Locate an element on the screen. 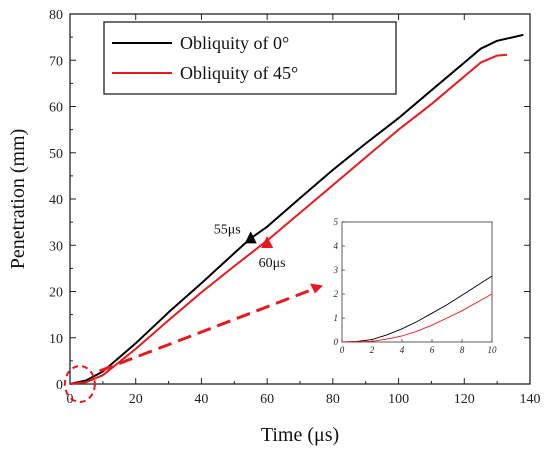 The width and height of the screenshot is (550, 452). inset-y-tick-label: 5 is located at coordinates (336, 222).